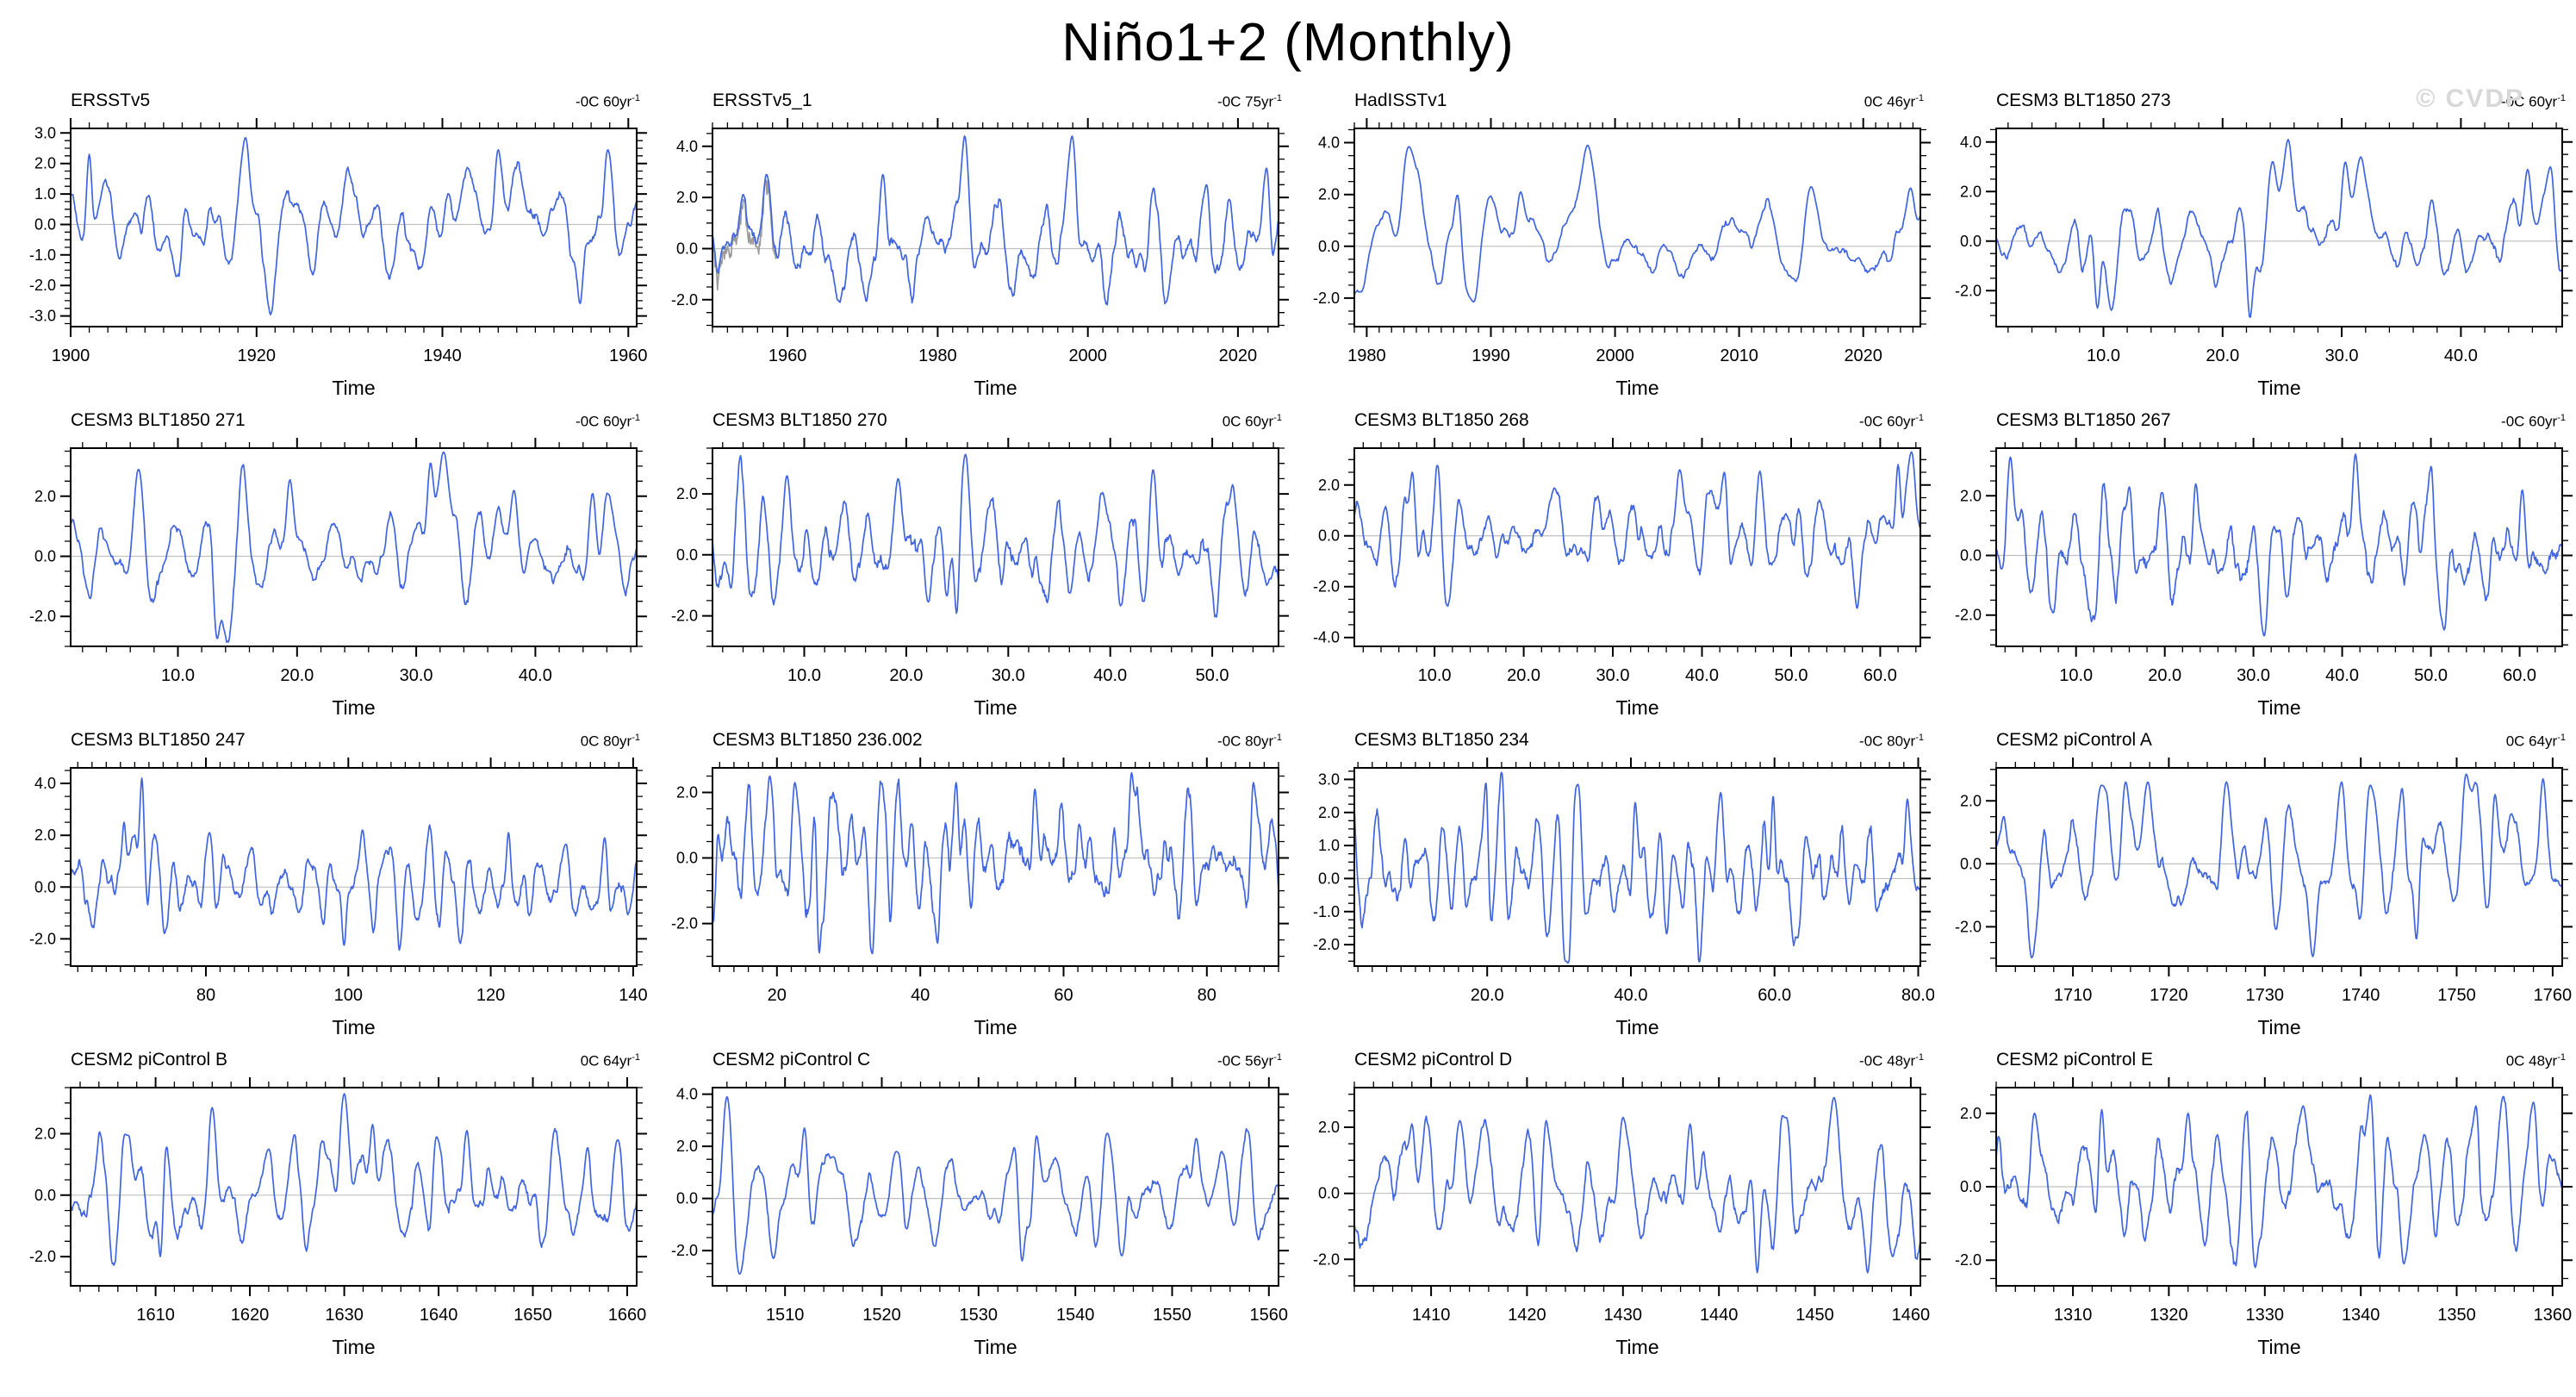 This screenshot has width=2576, height=1397. Describe the element at coordinates (818, 740) in the screenshot. I see `panel-title: CESM3 BLT1850 236.002` at that location.